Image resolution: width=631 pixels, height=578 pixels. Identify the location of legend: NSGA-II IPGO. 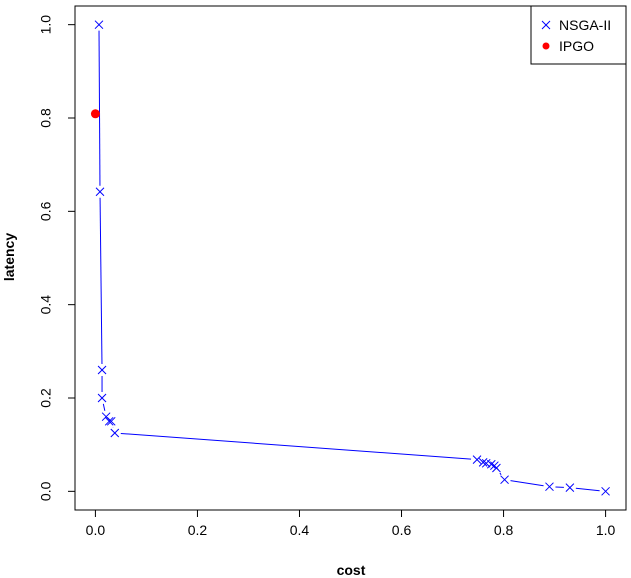
(578, 35).